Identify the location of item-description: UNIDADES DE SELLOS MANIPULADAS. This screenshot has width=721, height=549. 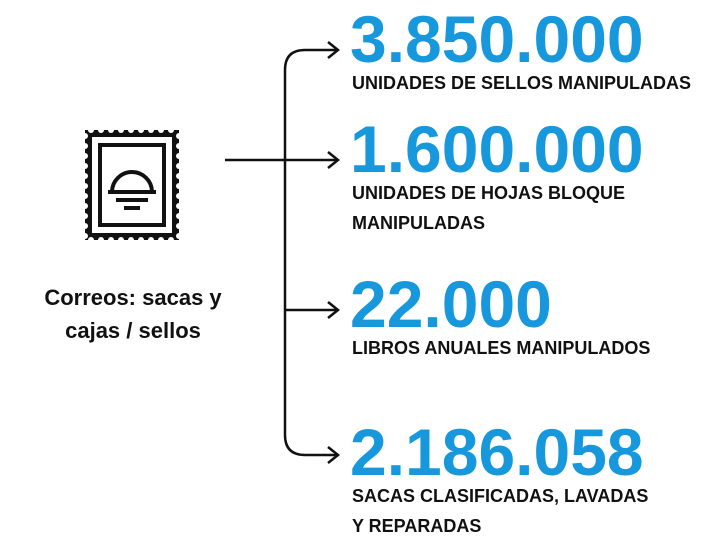
(521, 83).